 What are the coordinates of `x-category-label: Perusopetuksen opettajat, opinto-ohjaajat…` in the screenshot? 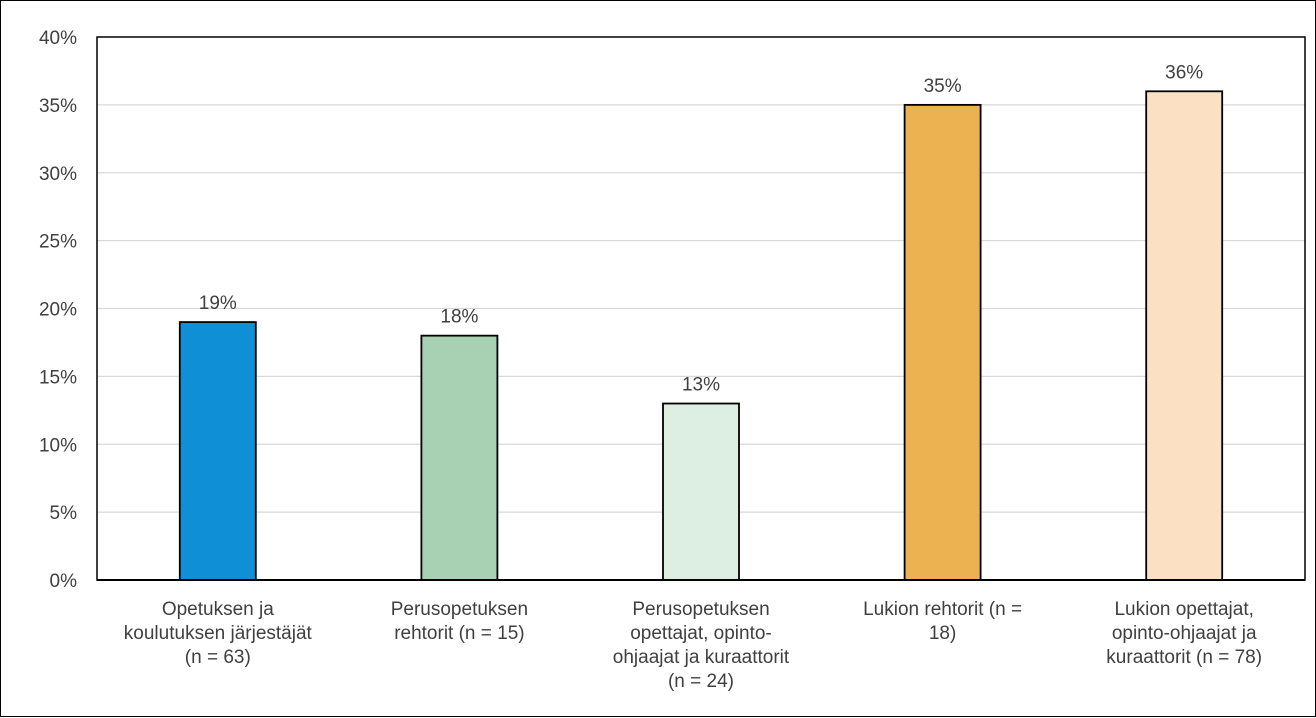 It's located at (701, 645).